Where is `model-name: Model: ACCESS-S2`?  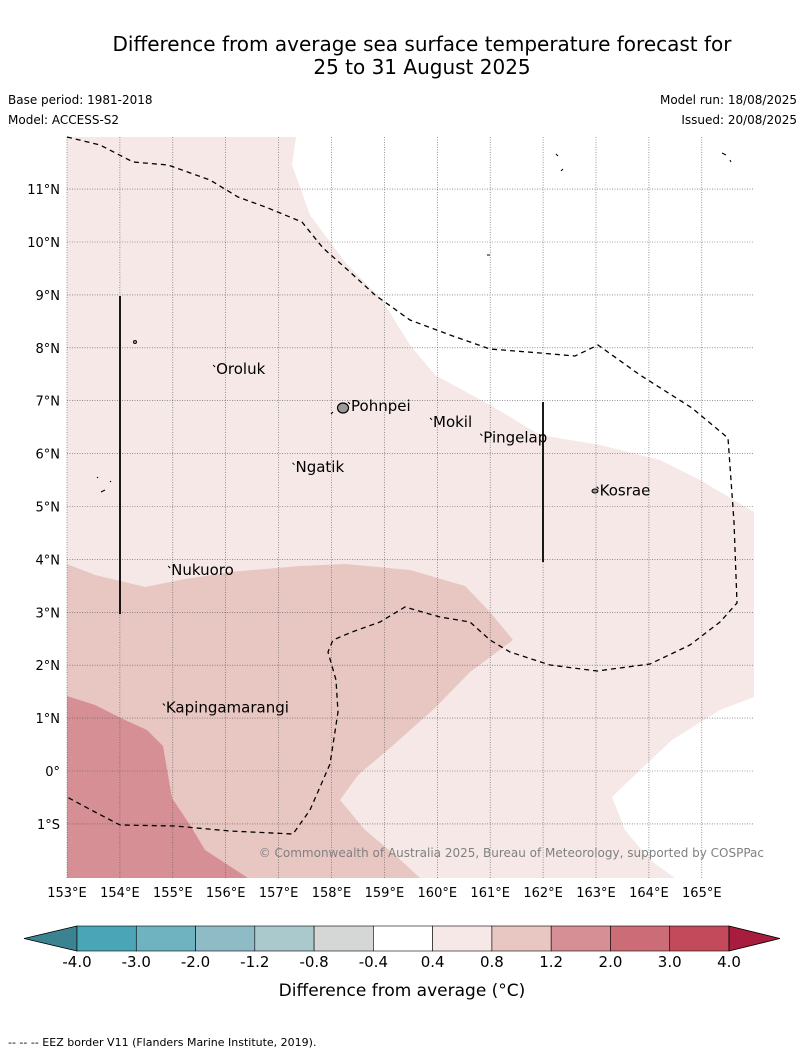
model-name: Model: ACCESS-S2 is located at coordinates (64, 120).